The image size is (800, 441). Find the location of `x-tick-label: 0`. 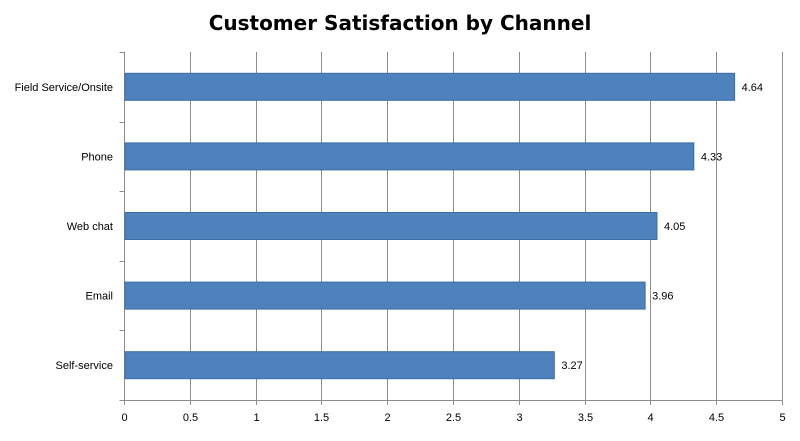

x-tick-label: 0 is located at coordinates (124, 418).